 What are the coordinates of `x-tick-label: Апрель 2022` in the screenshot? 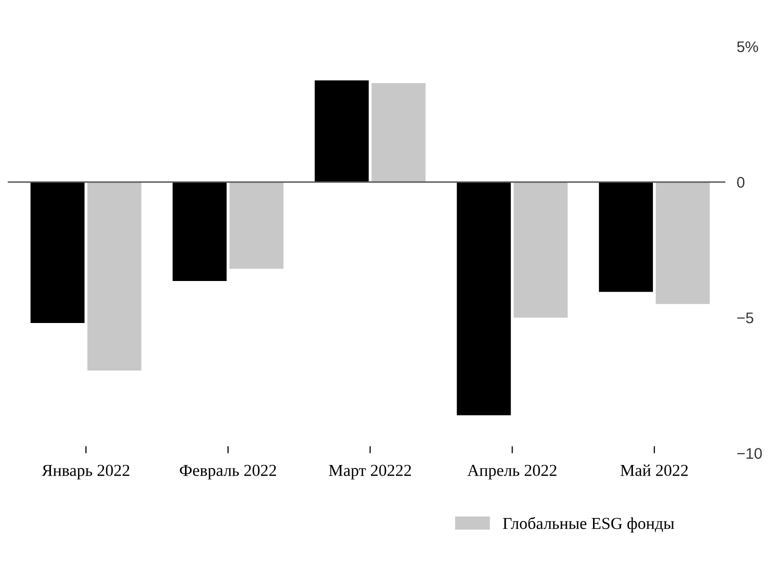 It's located at (511, 472).